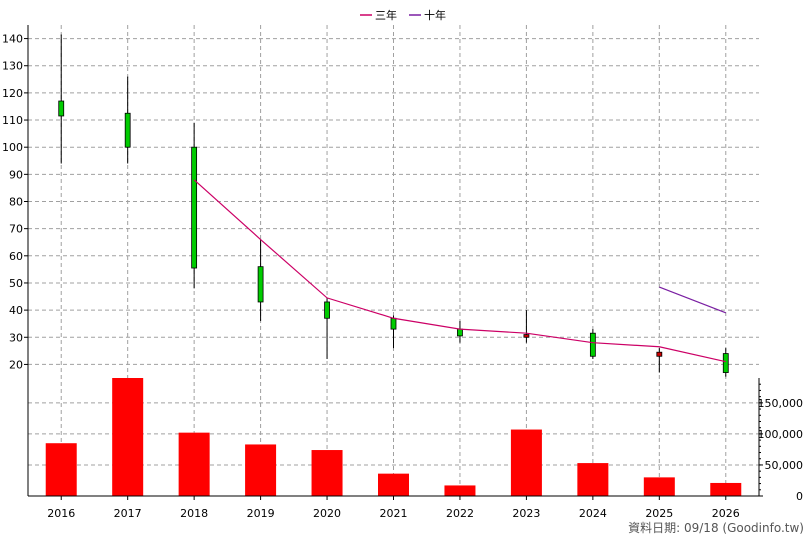 Image resolution: width=808 pixels, height=540 pixels. What do you see at coordinates (726, 513) in the screenshot?
I see `x-tick-label: 2026` at bounding box center [726, 513].